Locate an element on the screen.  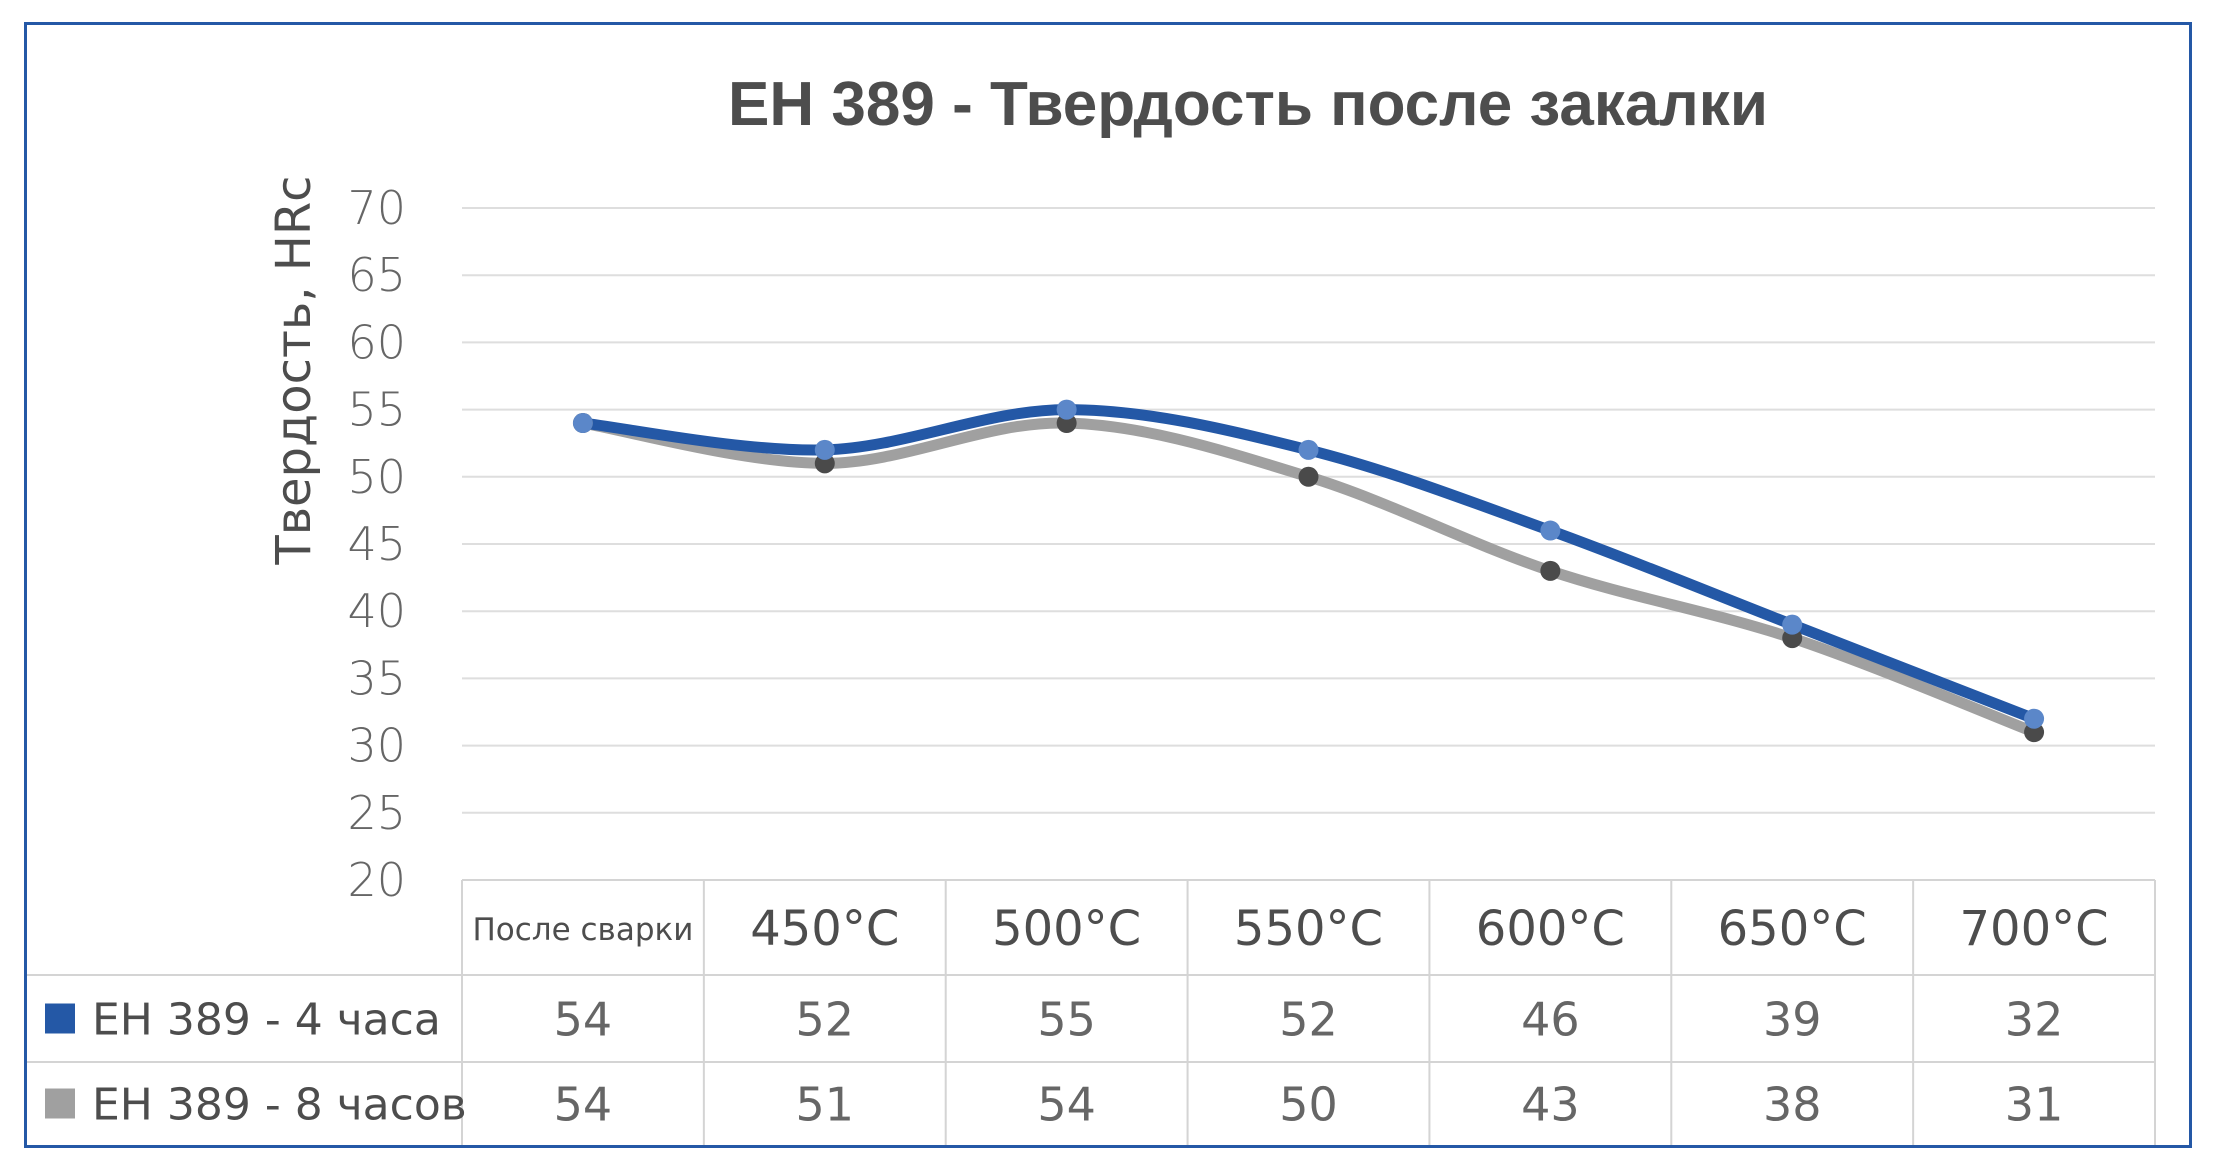
y-tick-60: 60 is located at coordinates (376, 342).